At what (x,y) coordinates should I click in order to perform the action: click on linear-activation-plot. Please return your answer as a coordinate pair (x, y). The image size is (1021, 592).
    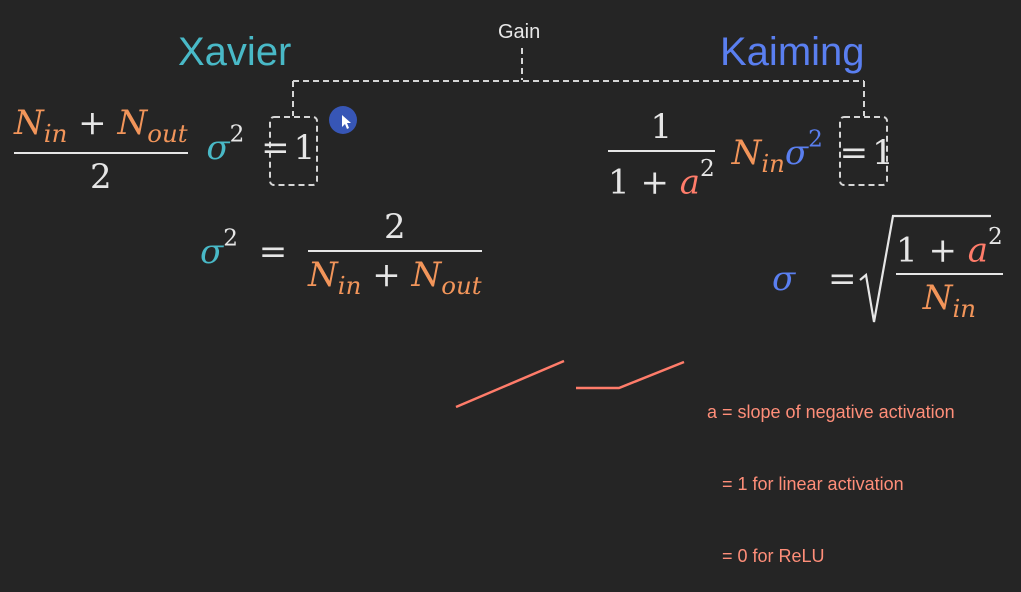
    Looking at the image, I should click on (510, 384).